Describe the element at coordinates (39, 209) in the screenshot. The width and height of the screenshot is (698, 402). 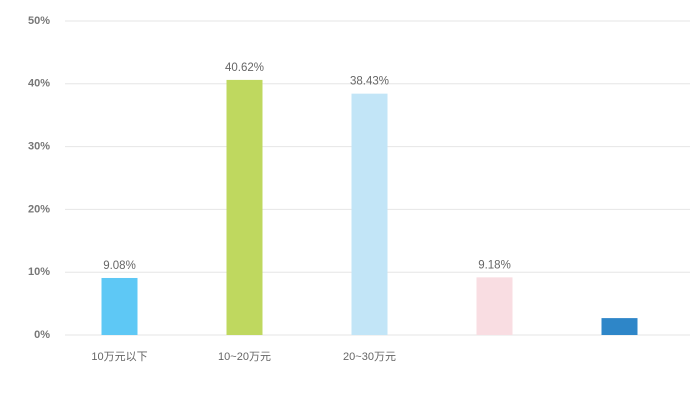
I see `y-tick-label: 20%` at that location.